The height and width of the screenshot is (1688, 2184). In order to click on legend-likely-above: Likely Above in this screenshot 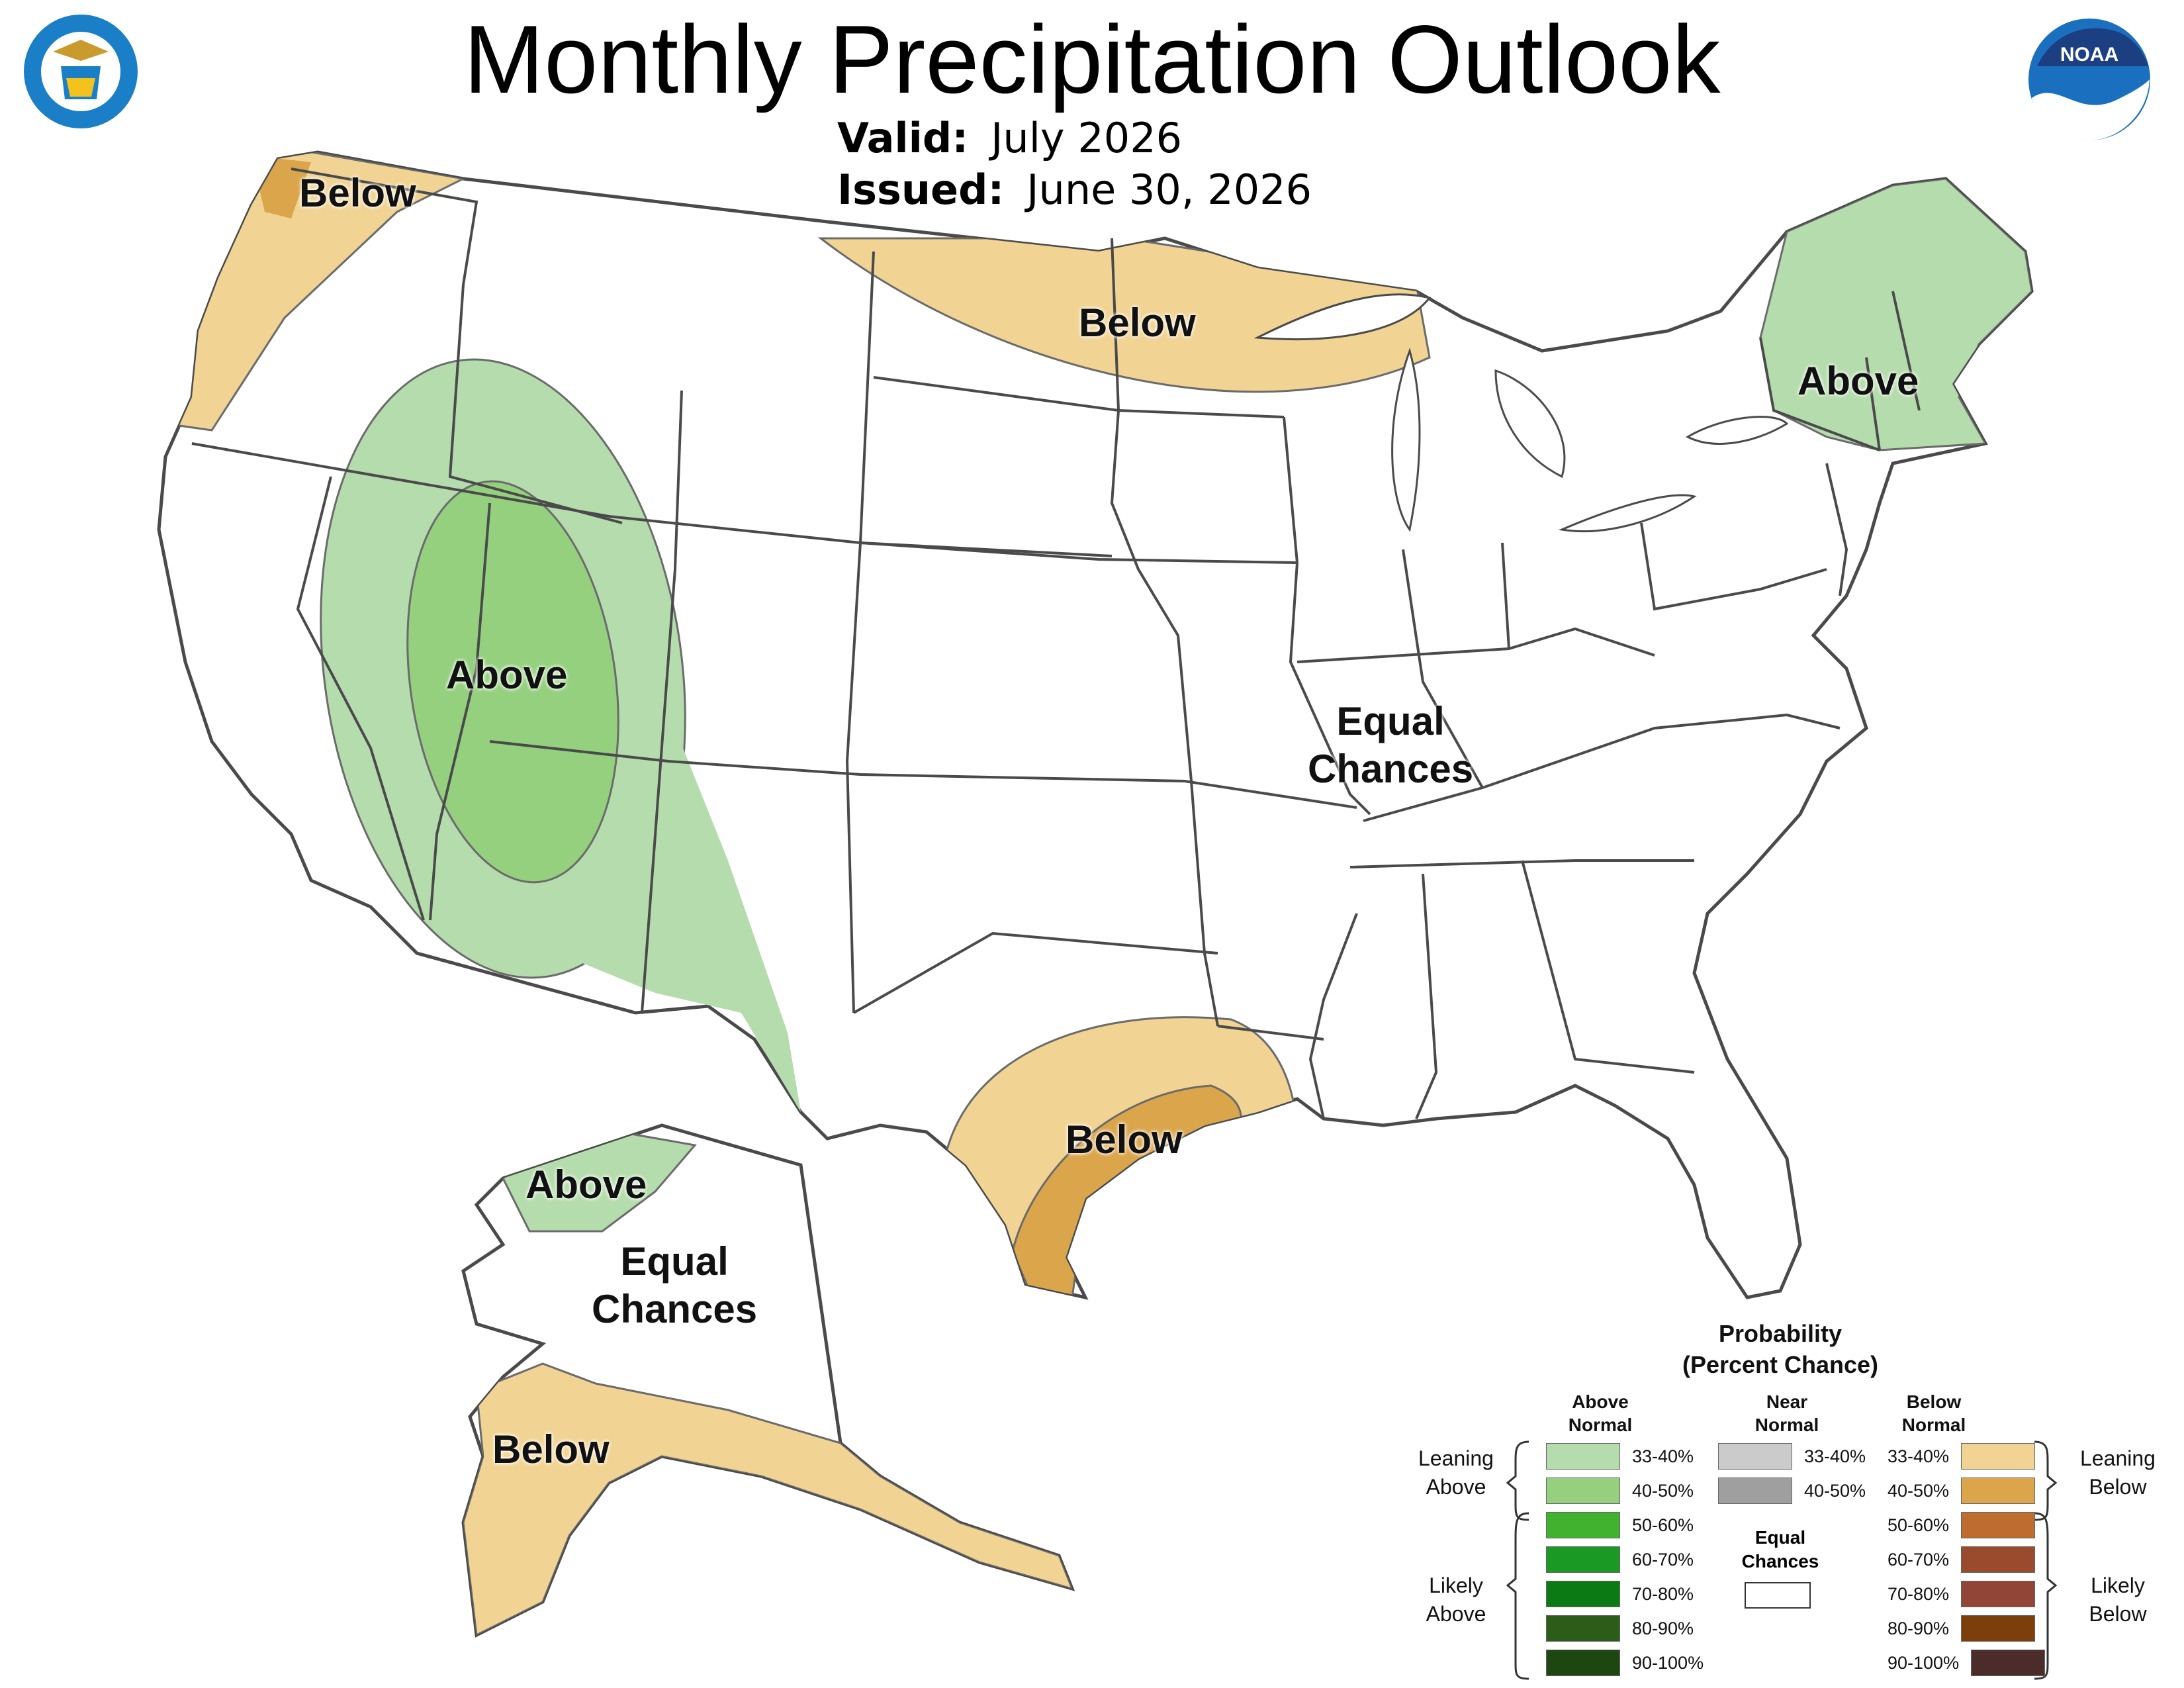, I will do `click(1456, 1599)`.